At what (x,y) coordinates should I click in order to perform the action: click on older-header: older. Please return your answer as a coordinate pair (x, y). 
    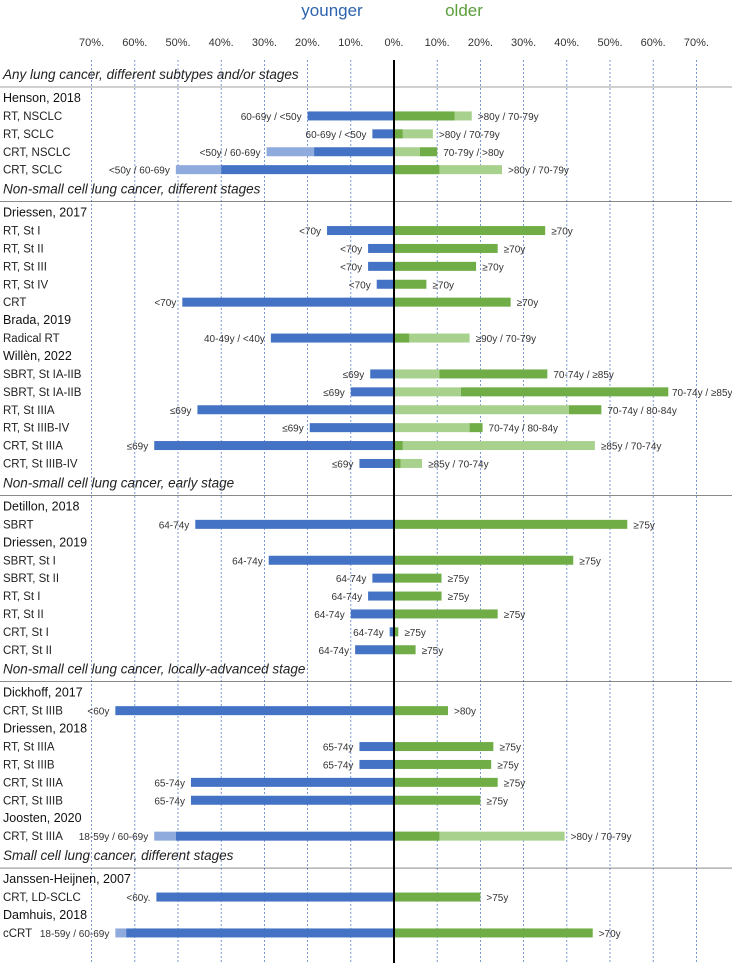
    Looking at the image, I should click on (464, 10).